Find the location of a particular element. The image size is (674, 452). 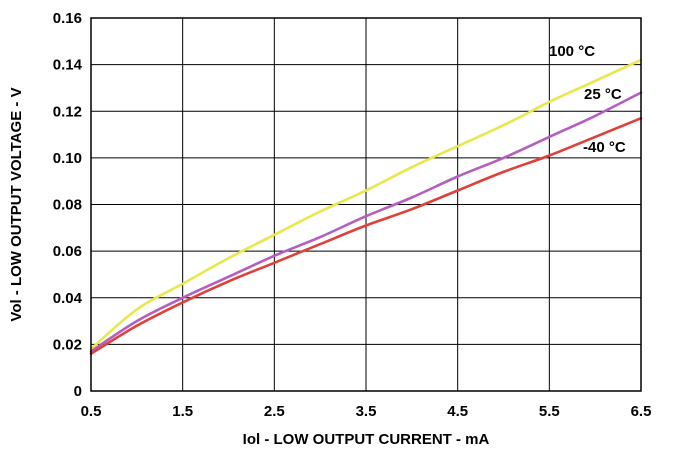

y-tick-label: 0.12 is located at coordinates (67, 111).